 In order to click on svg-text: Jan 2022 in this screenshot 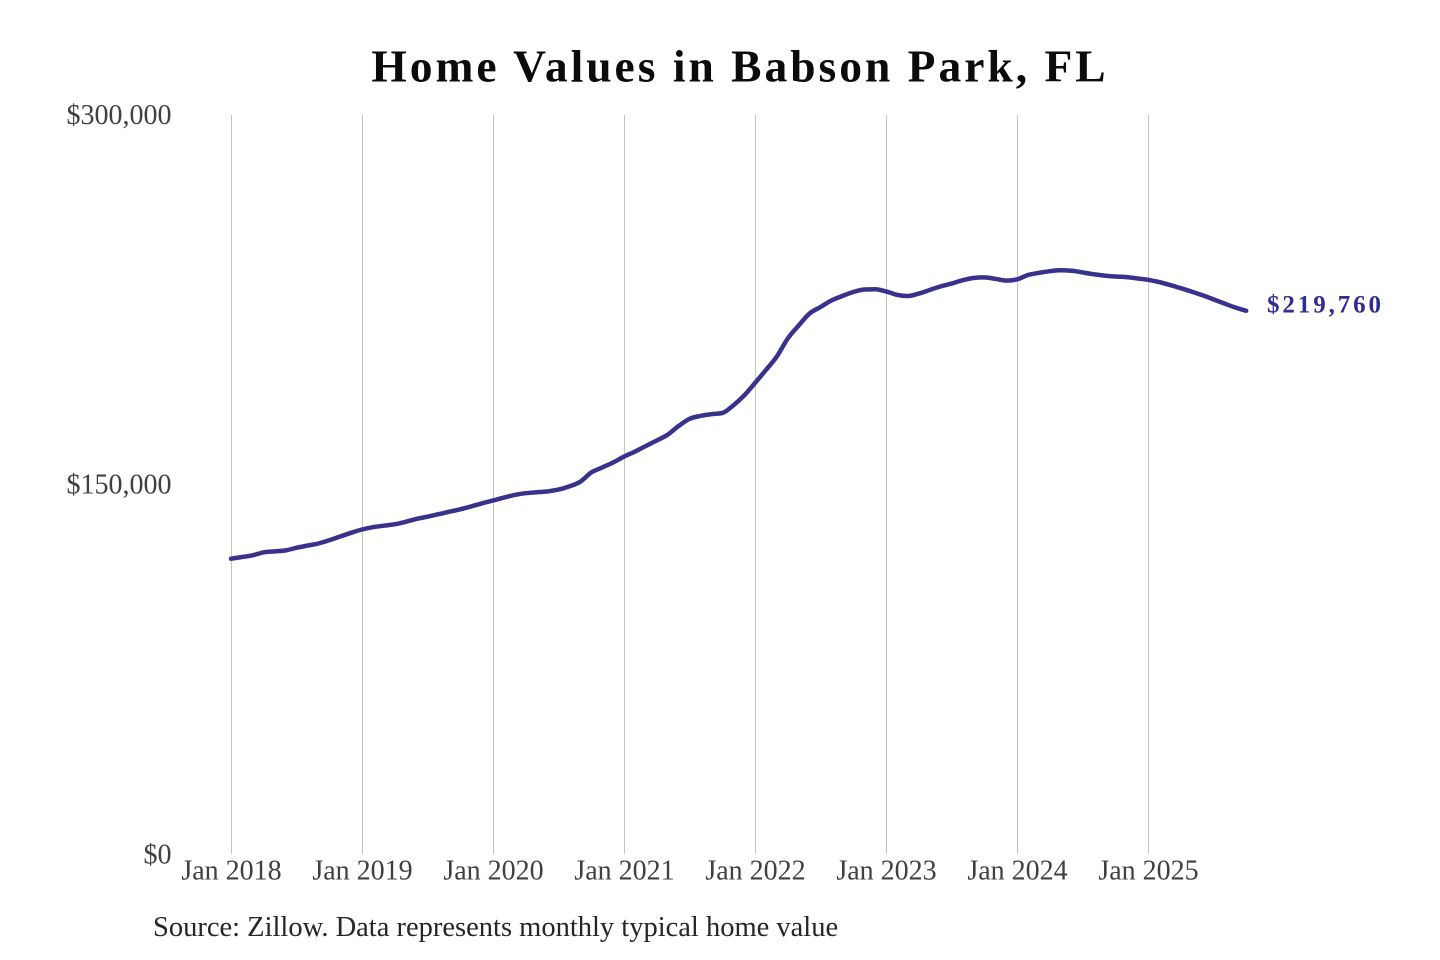, I will do `click(755, 871)`.